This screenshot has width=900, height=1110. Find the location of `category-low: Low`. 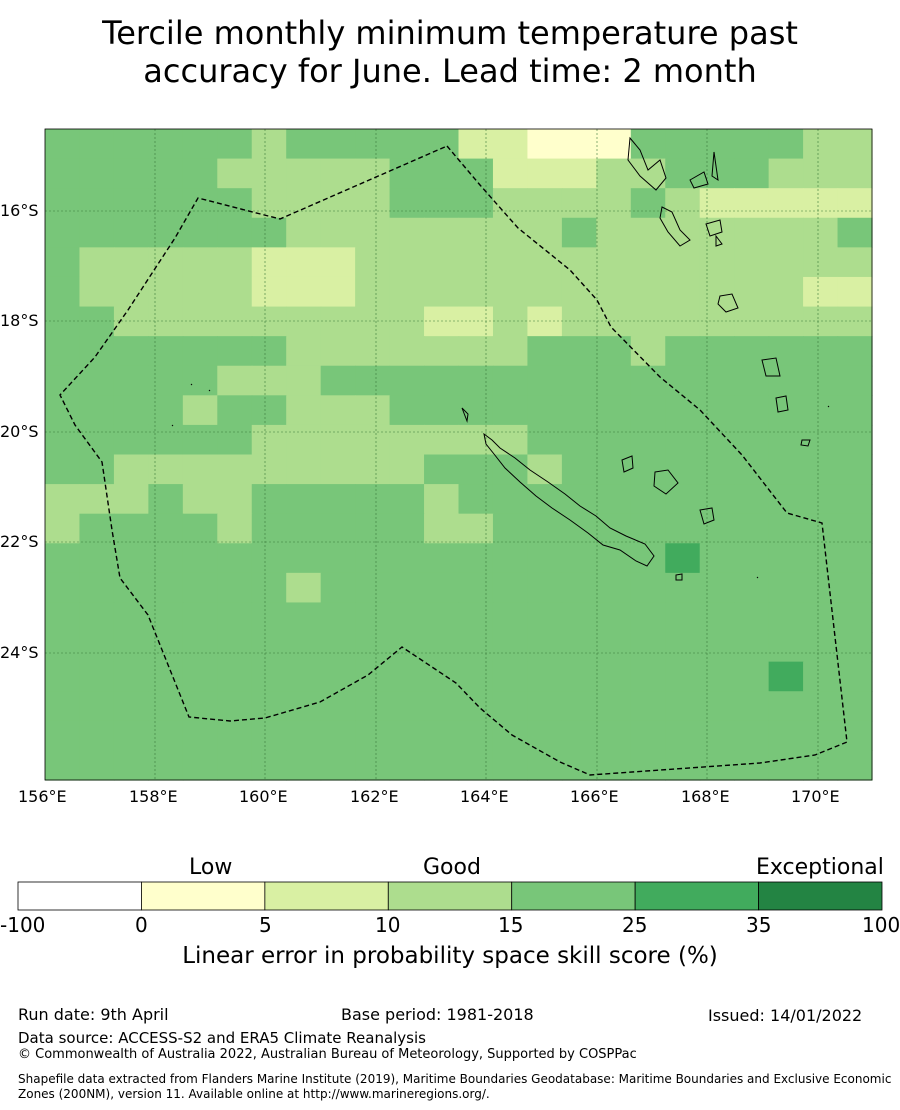

category-low: Low is located at coordinates (211, 867).